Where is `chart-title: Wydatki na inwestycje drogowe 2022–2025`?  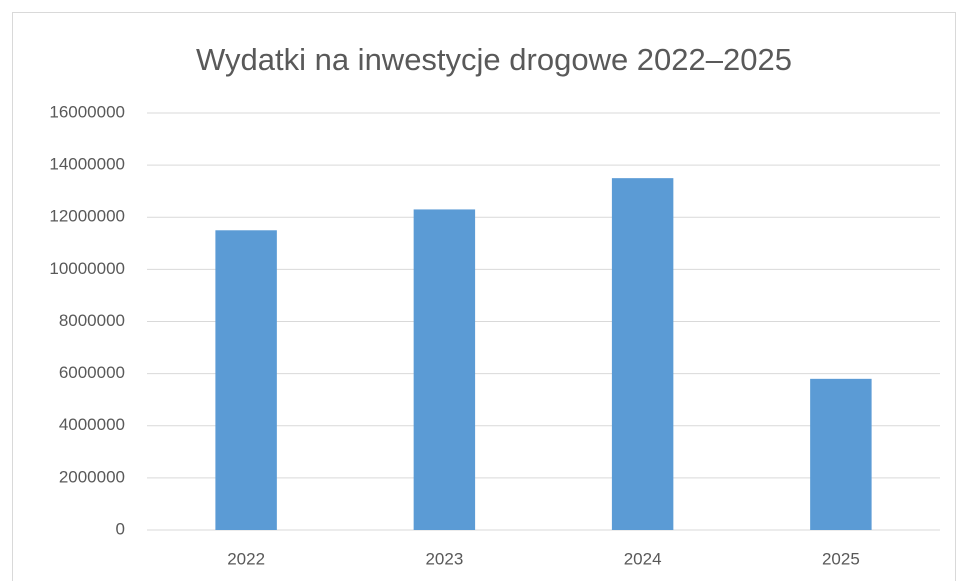
chart-title: Wydatki na inwestycje drogowe 2022–2025 is located at coordinates (494, 59).